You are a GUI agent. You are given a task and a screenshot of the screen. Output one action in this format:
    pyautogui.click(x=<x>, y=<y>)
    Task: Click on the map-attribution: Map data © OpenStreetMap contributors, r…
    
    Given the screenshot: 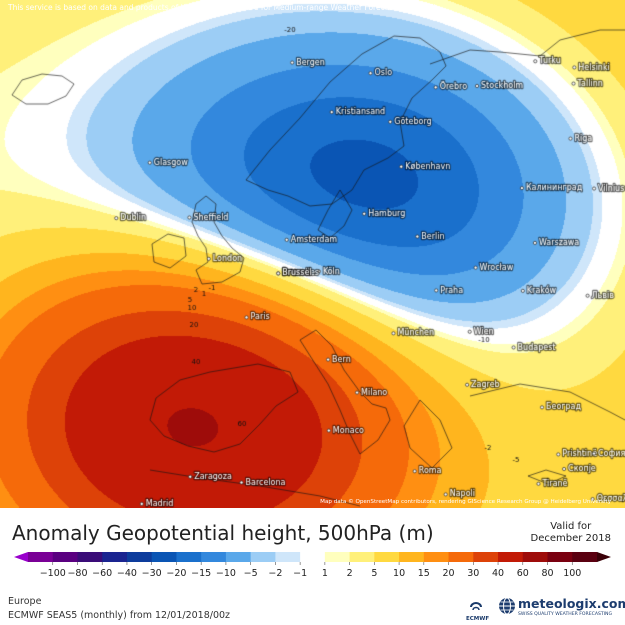 What is the action you would take?
    pyautogui.click(x=465, y=502)
    